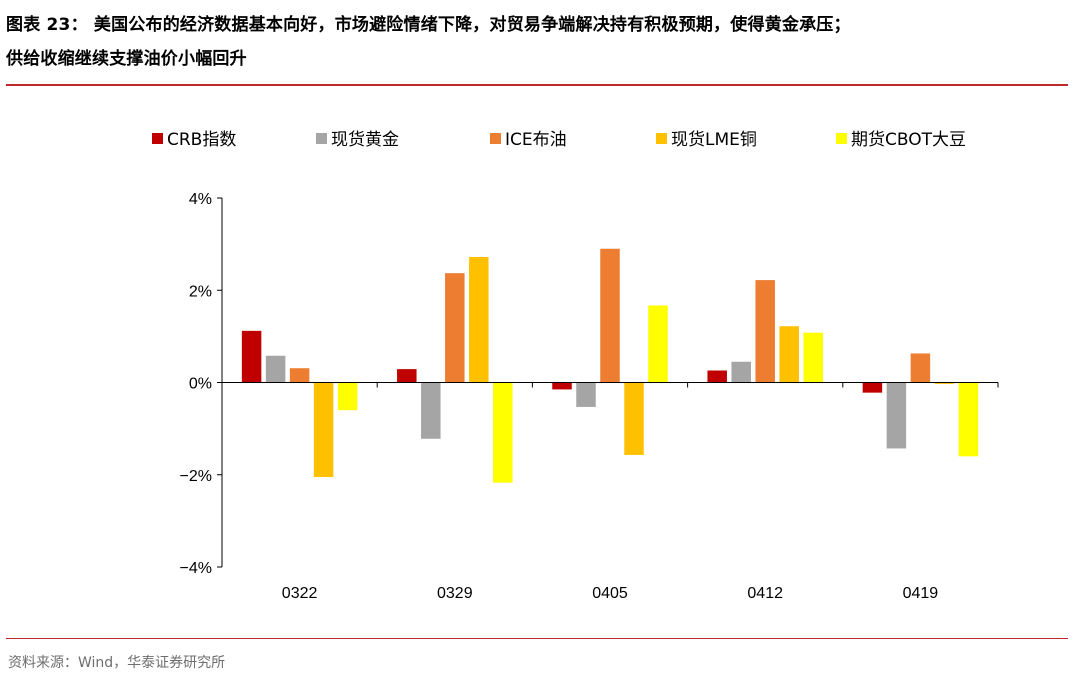 The image size is (1080, 683). I want to click on x-tick-label-3: 0412, so click(765, 593).